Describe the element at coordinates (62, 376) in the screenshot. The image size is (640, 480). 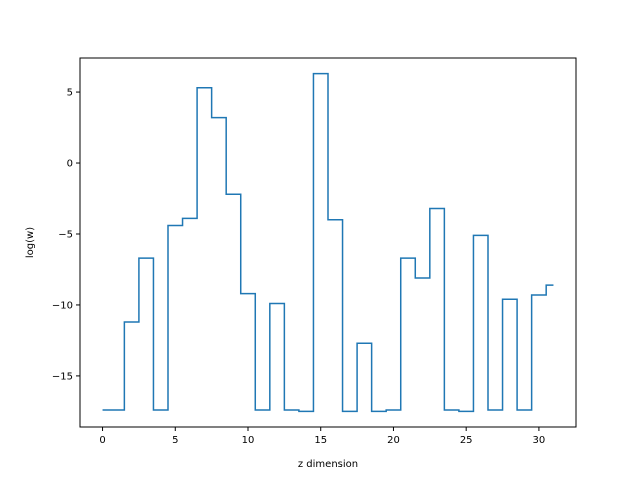
I see `y-tick-label: −15` at that location.